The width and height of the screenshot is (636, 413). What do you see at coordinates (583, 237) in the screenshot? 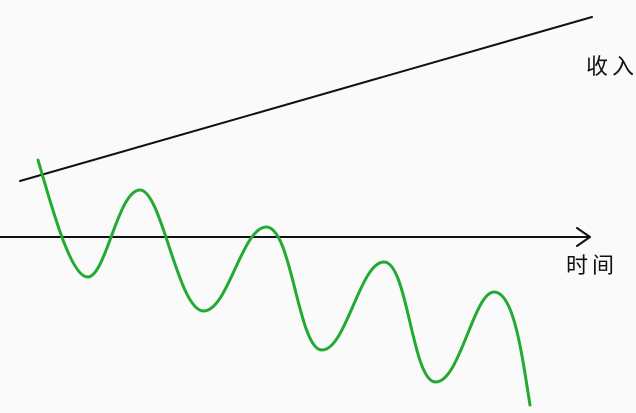
I see `time-axis-arrowhead` at bounding box center [583, 237].